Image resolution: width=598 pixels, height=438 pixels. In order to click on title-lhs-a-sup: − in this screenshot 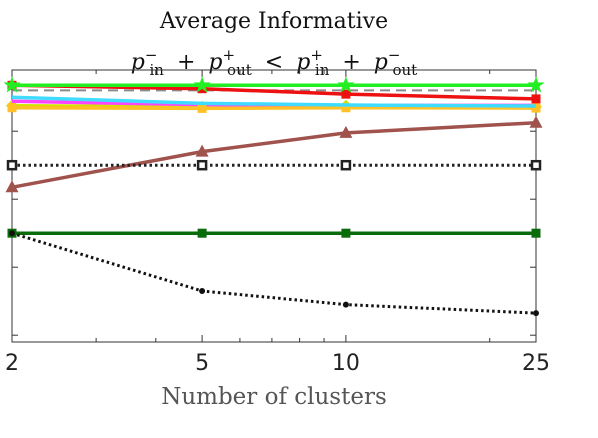, I will do `click(151, 55)`.